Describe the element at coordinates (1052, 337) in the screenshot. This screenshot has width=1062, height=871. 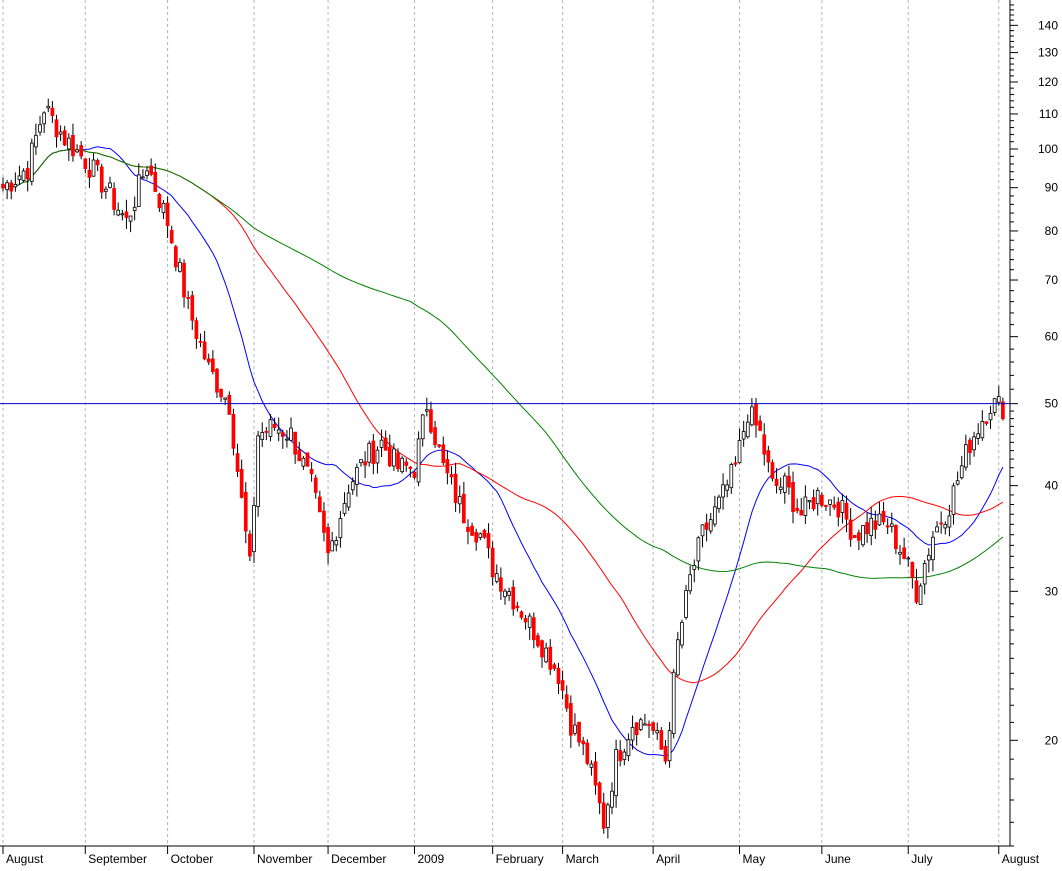
I see `y-tick-label: 60` at that location.